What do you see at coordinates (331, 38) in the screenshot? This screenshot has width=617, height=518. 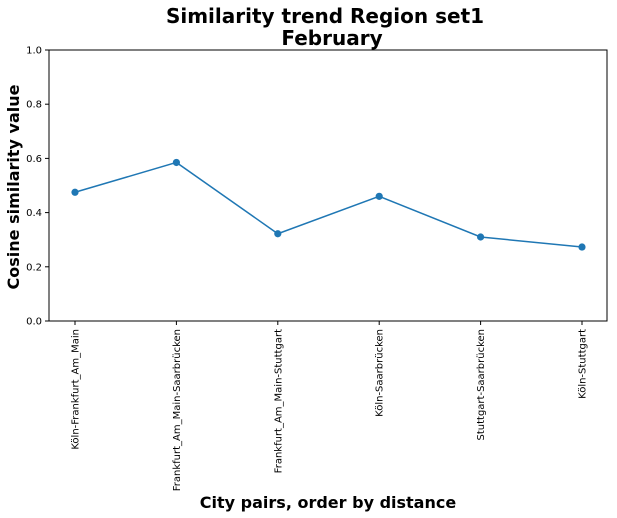 I see `chart-subtitle: February` at bounding box center [331, 38].